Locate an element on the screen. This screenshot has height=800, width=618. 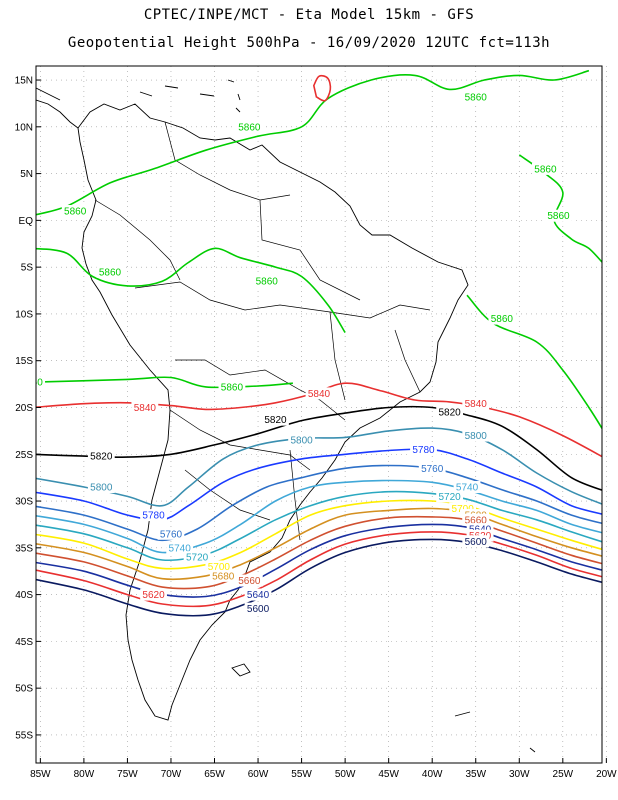
lat-tick-label: EQ is located at coordinates (26, 221).